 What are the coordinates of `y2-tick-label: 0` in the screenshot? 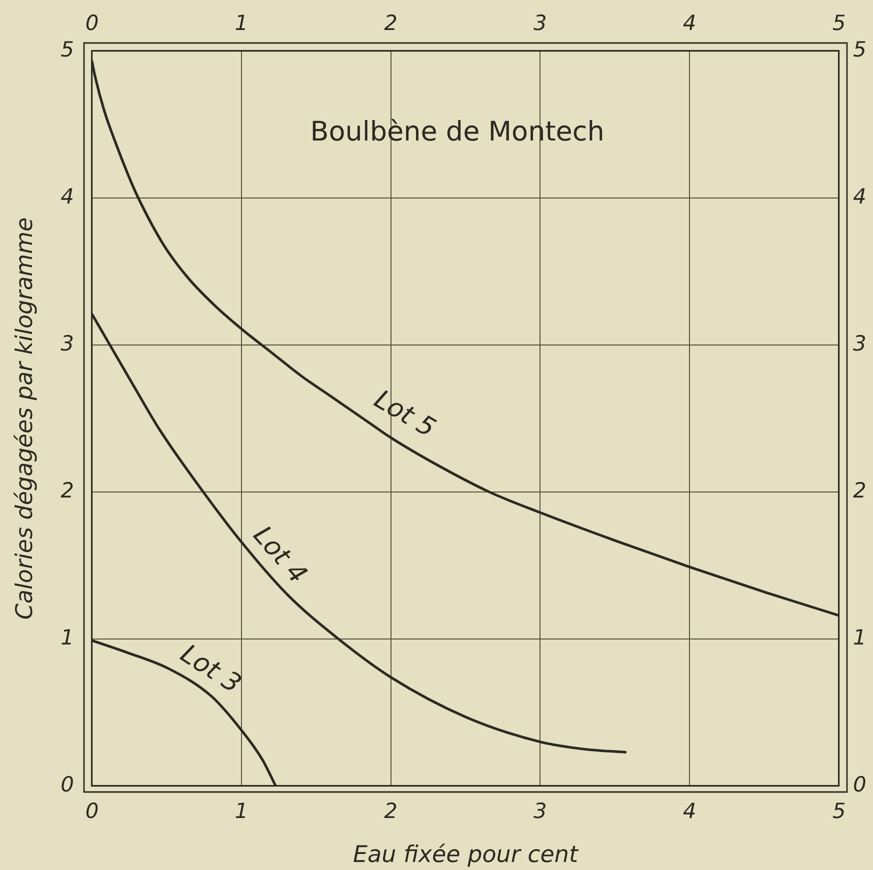 It's located at (859, 784).